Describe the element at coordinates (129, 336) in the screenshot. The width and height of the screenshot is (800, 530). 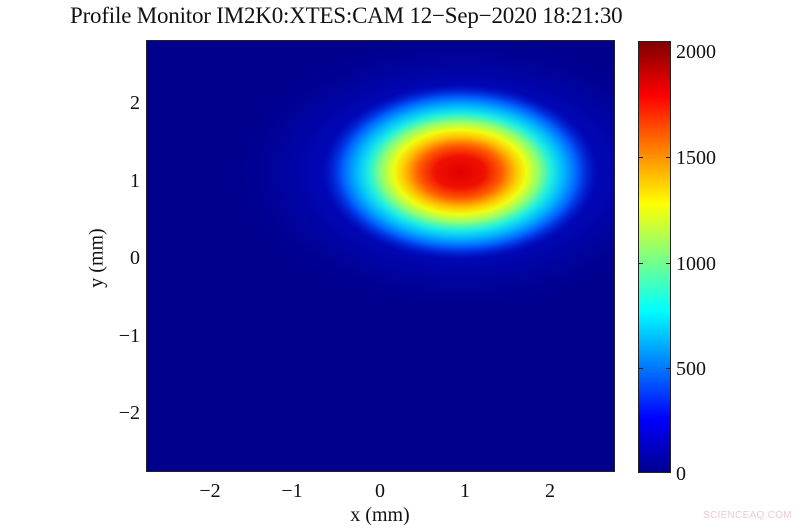
I see `y-tick-label: −1` at that location.